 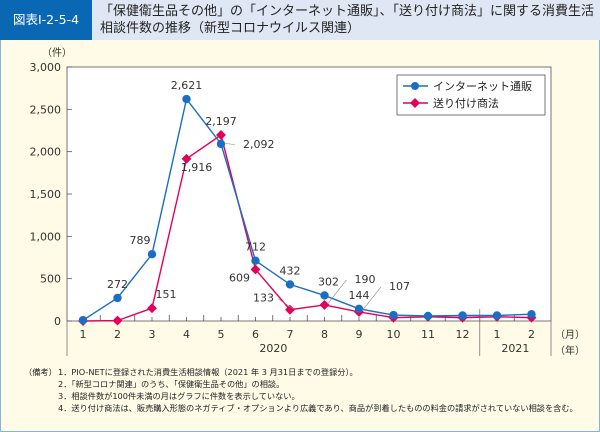 I want to click on data-label: 151, so click(x=166, y=294).